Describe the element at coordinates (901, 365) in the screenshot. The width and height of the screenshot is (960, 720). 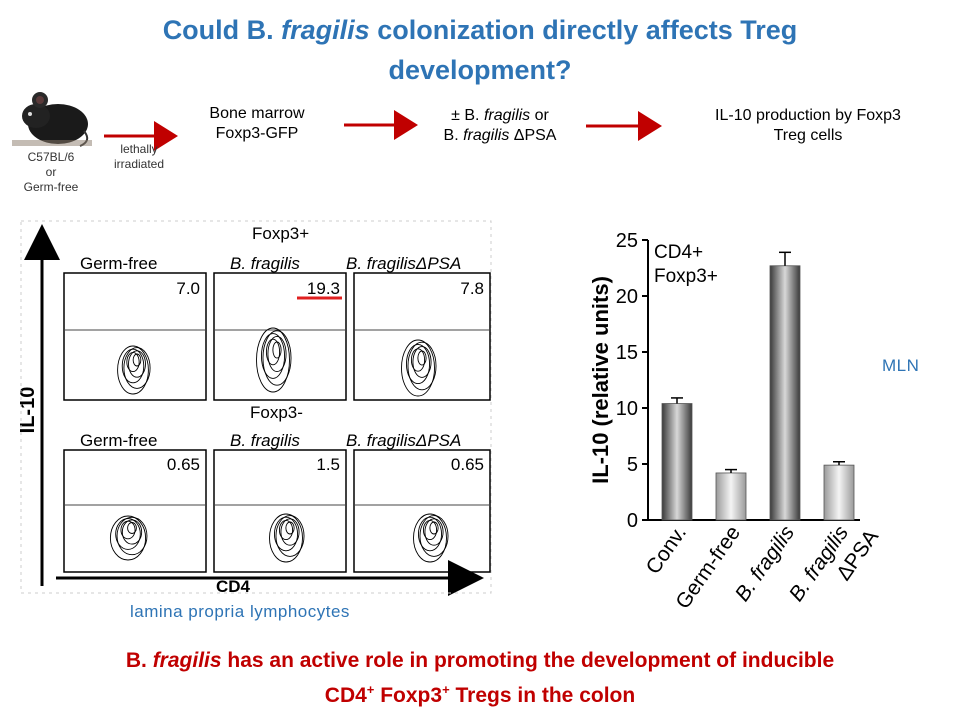
I see `mln-label: MLN` at that location.